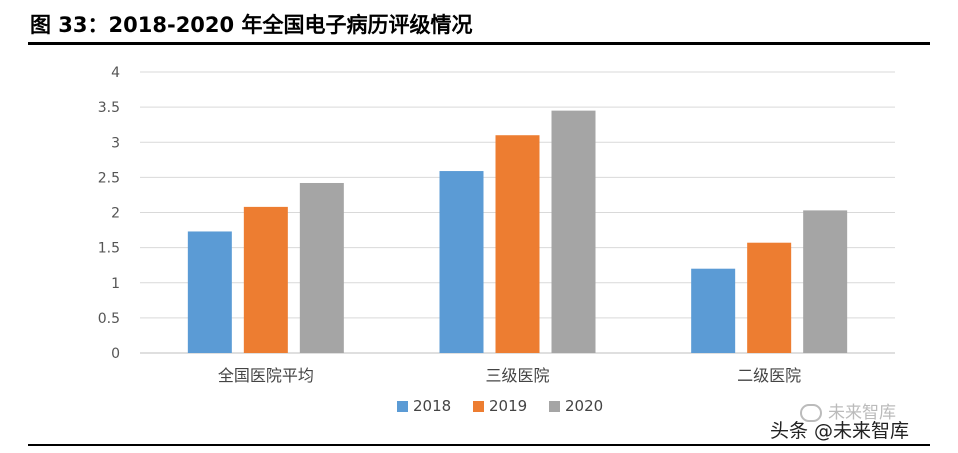 This screenshot has height=453, width=958. Describe the element at coordinates (251, 25) in the screenshot. I see `figure-title: 图 33：2018-2020 年全国电子病历评级情况` at that location.